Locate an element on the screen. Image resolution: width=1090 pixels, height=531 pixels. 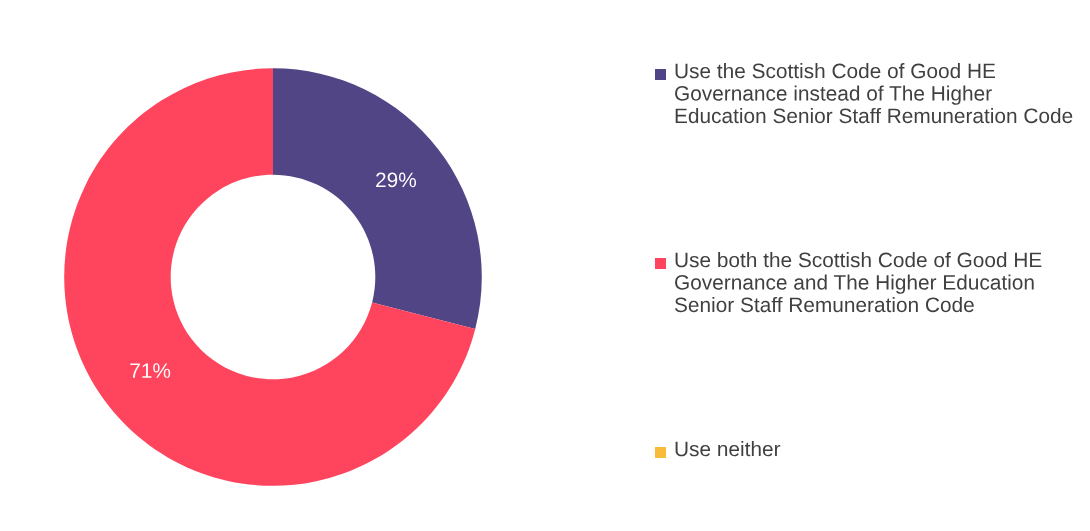
donut-slice is located at coordinates (377, 198).